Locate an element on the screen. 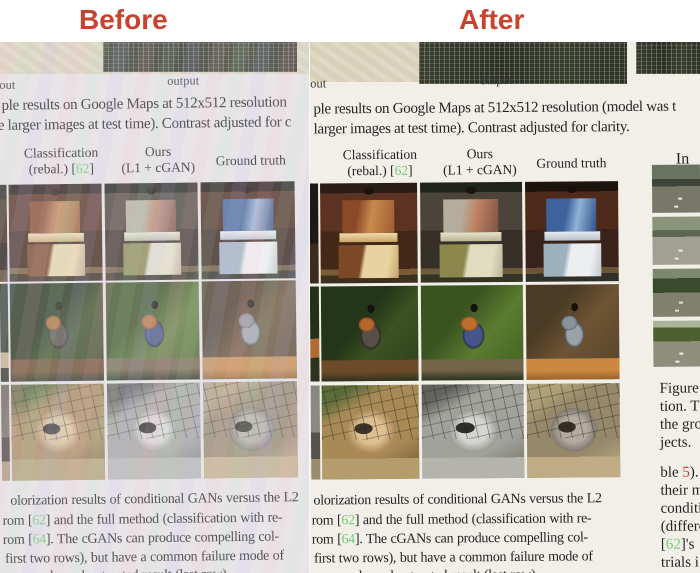  before-label: Before is located at coordinates (123, 19).